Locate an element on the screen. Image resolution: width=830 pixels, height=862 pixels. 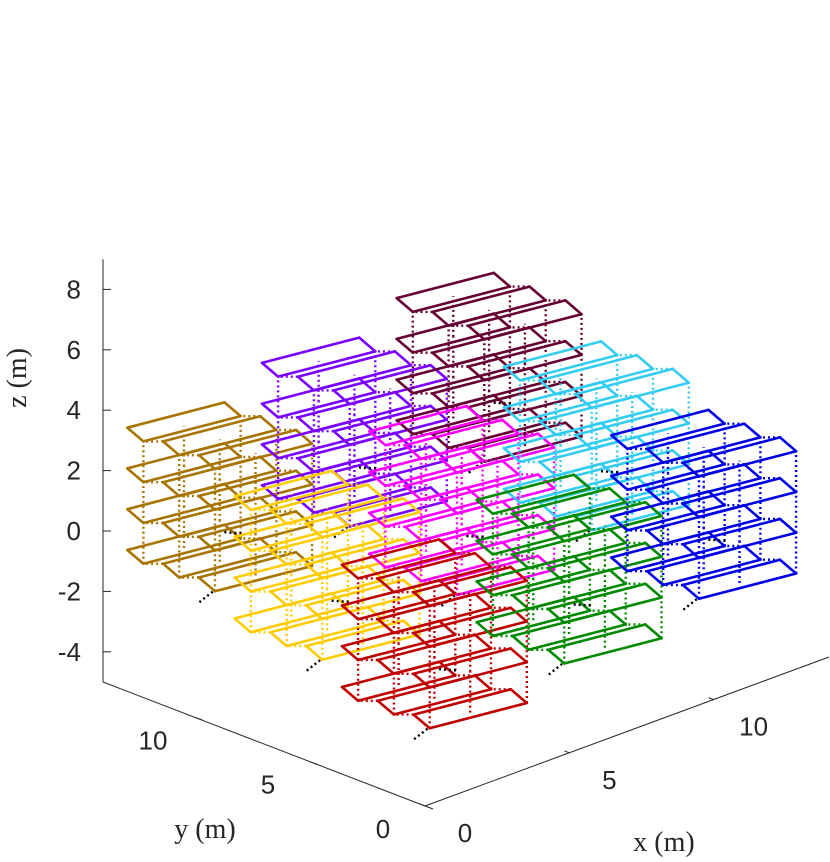
x-tick-label: 5 is located at coordinates (609, 780).